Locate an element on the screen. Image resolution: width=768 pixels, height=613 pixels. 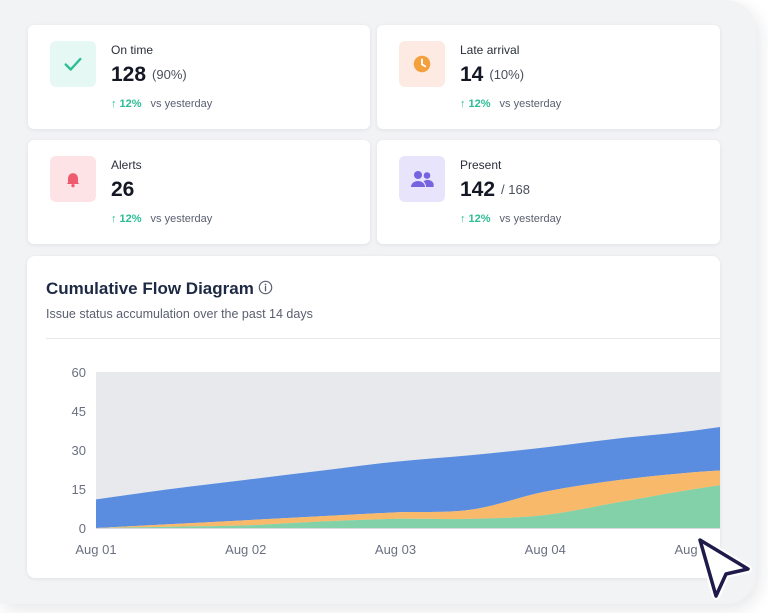
stat-value: 26 is located at coordinates (122, 190).